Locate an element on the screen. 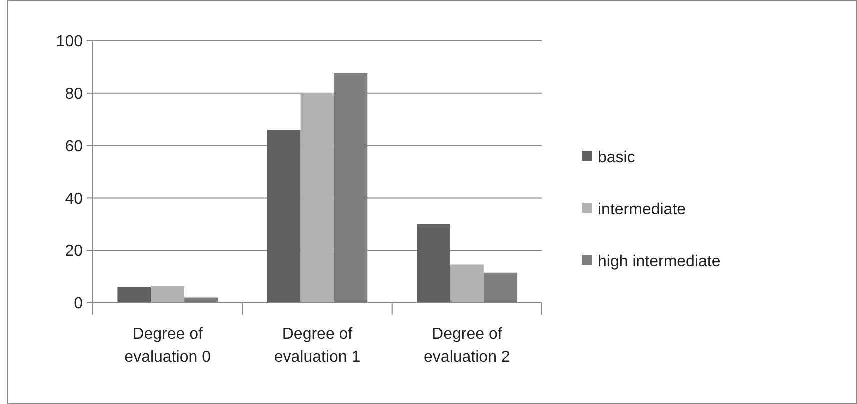 The width and height of the screenshot is (857, 404). y-tick-label: 40 is located at coordinates (74, 199).